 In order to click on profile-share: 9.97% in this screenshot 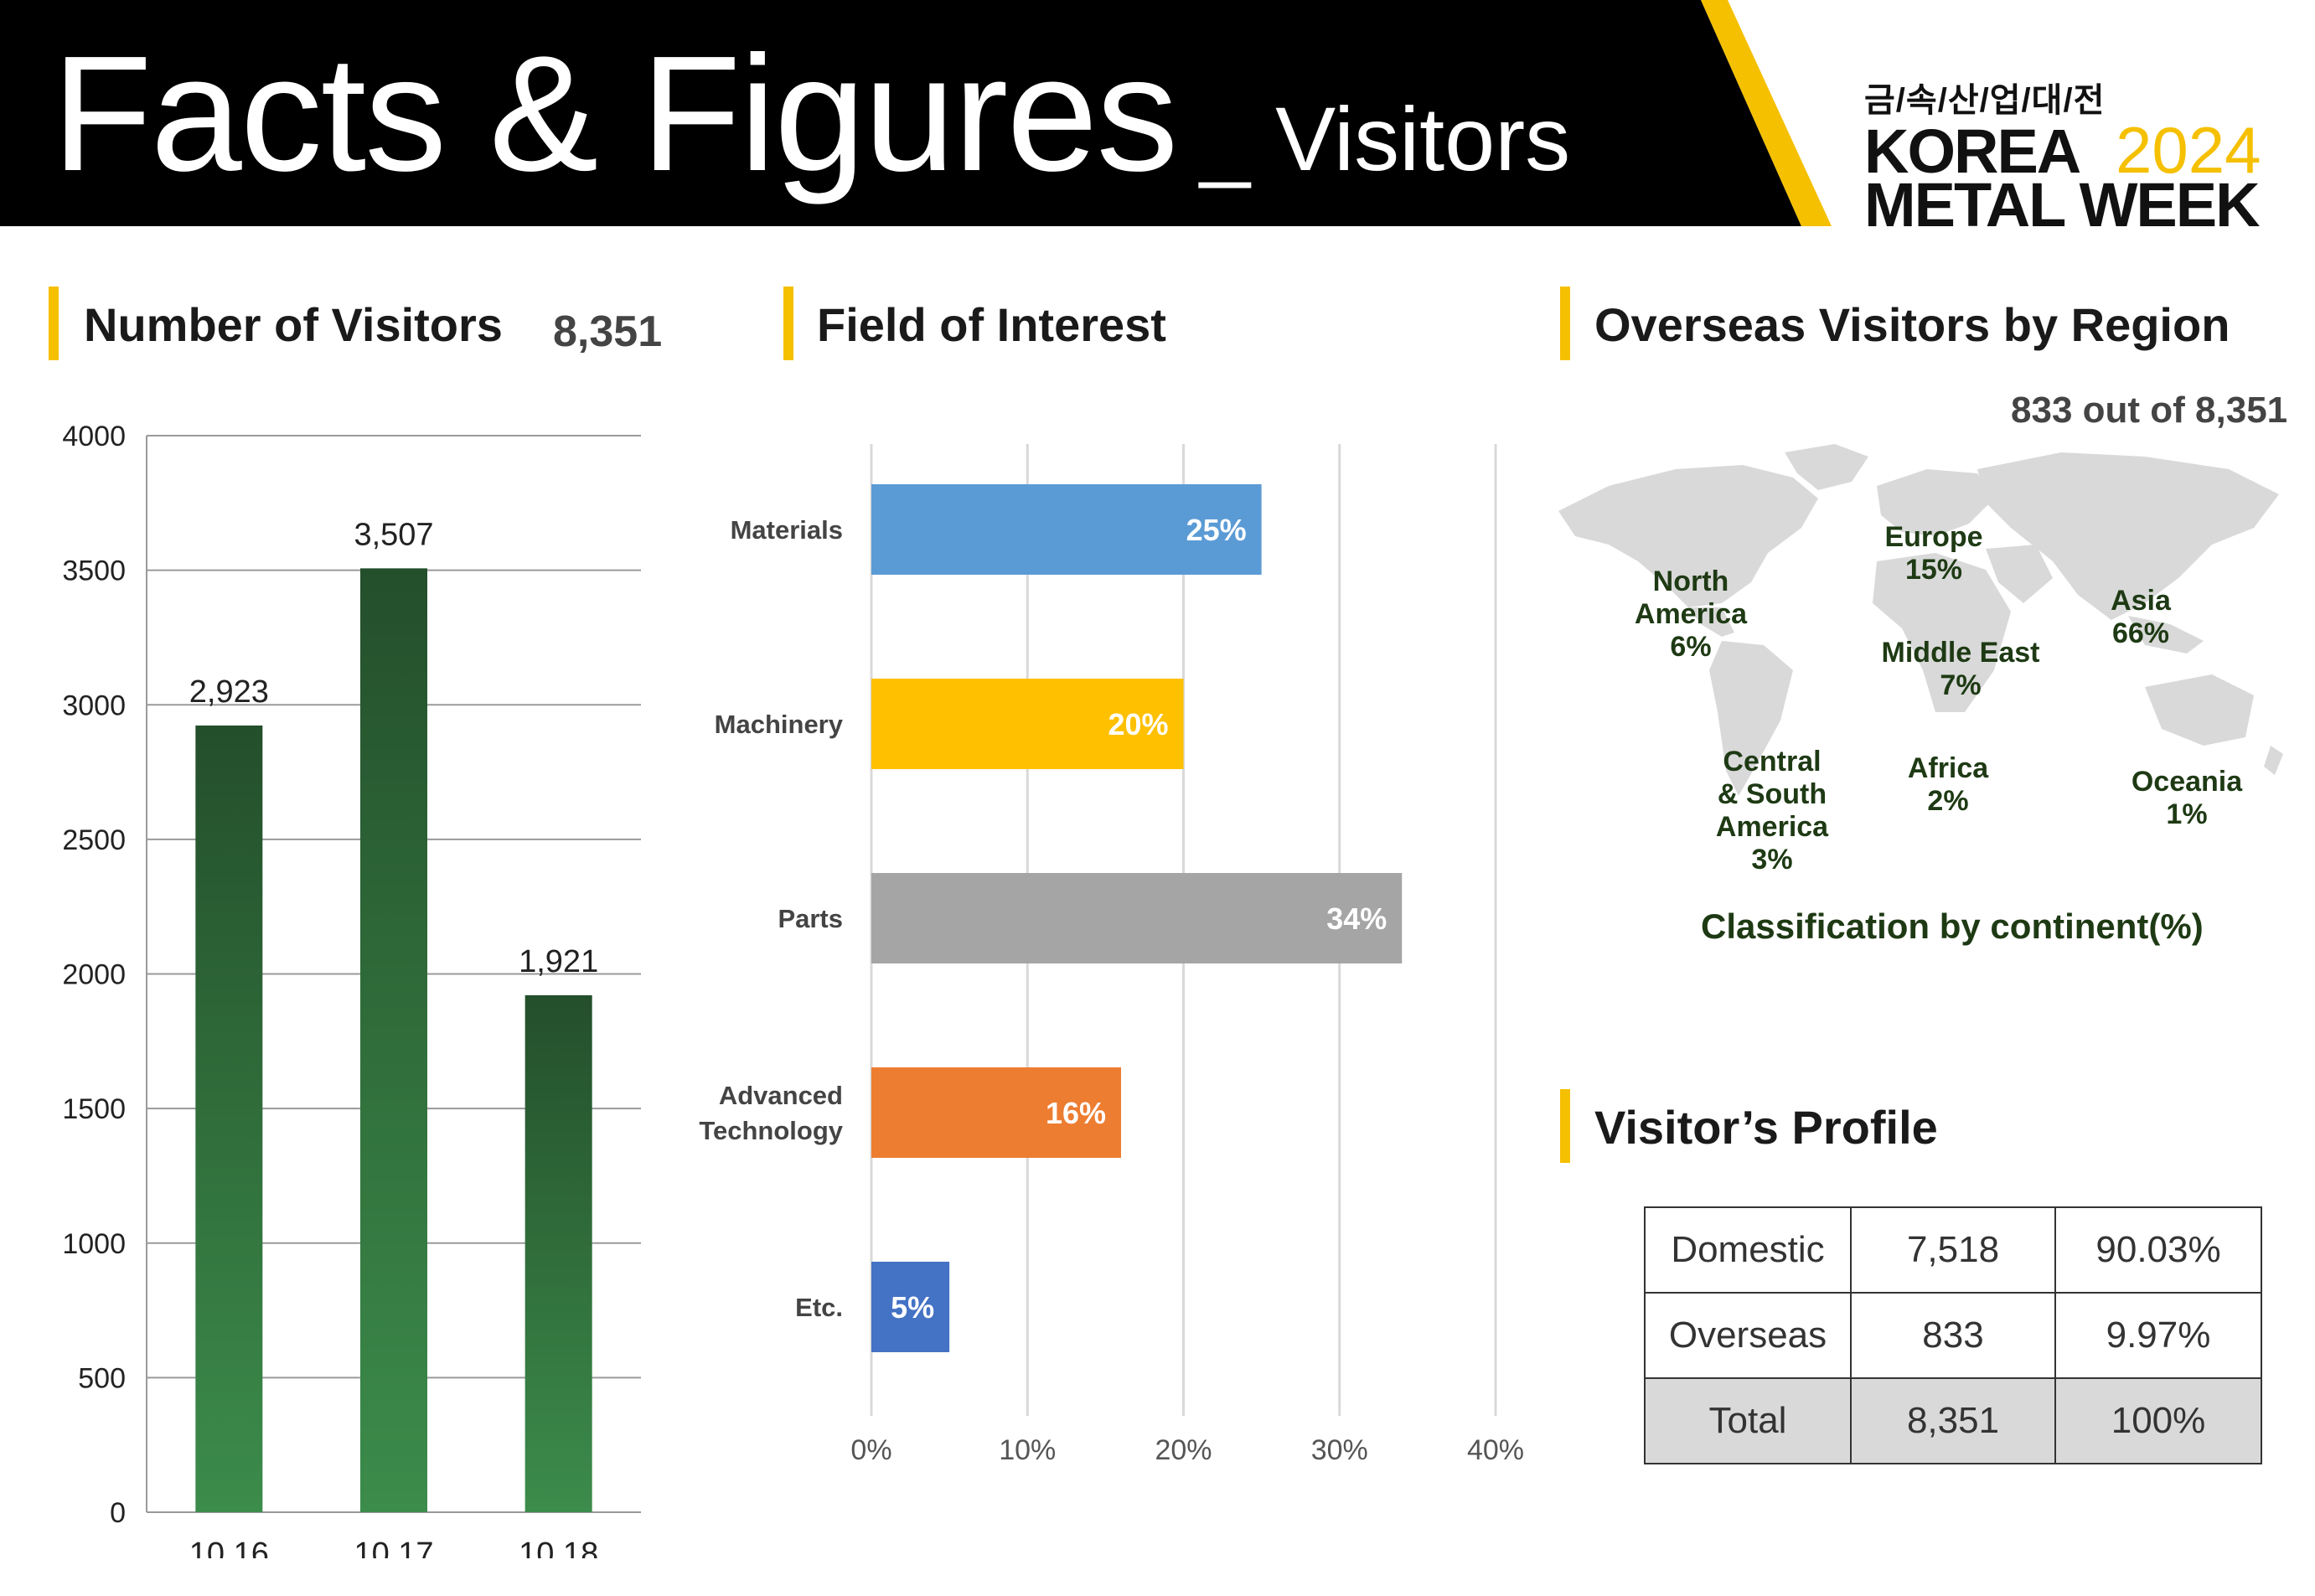, I will do `click(2158, 1335)`.